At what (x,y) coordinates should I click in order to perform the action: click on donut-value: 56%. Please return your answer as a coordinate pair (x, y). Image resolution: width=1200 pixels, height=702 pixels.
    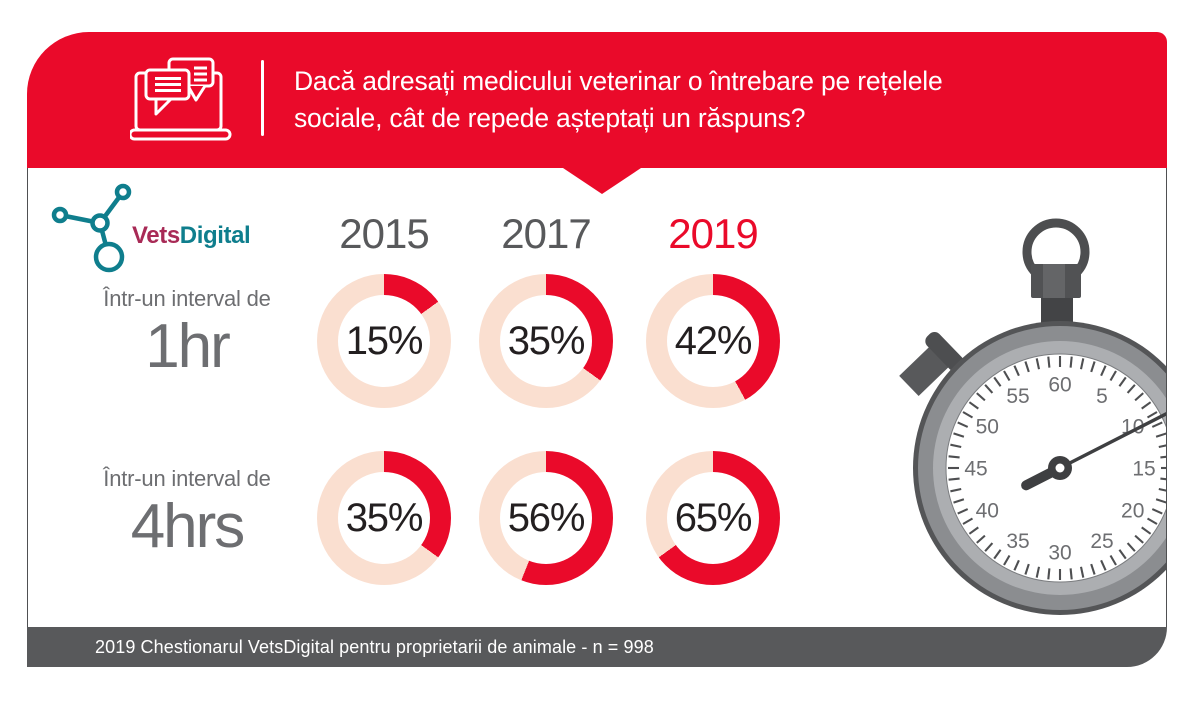
    Looking at the image, I should click on (546, 517).